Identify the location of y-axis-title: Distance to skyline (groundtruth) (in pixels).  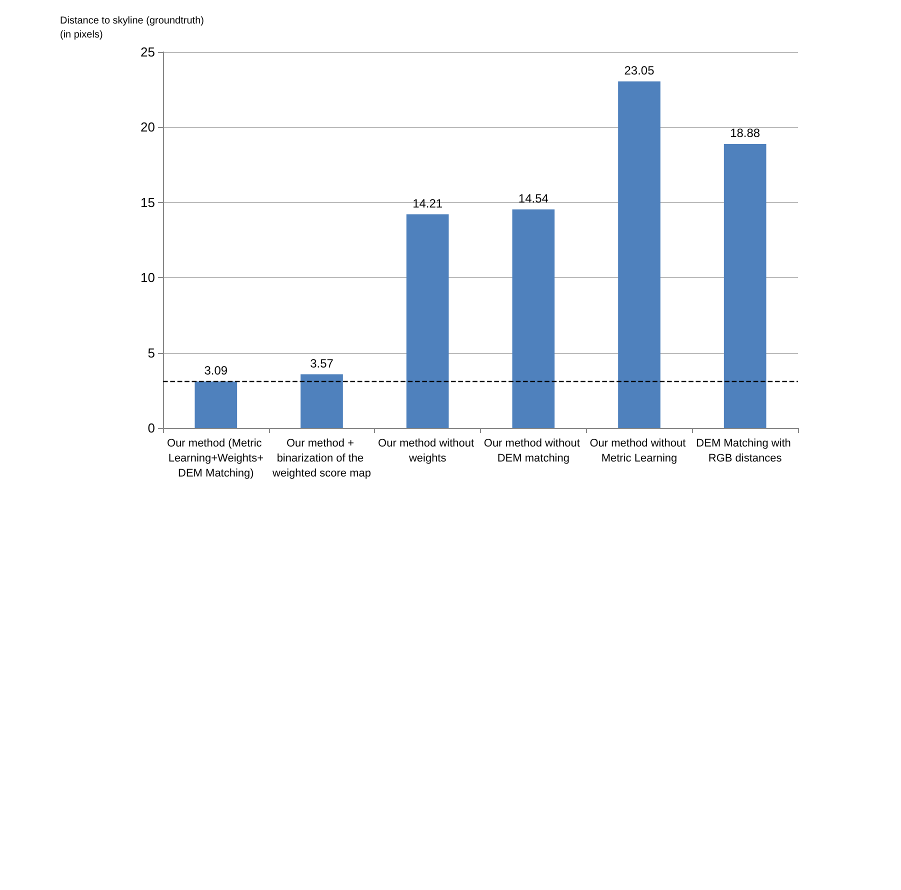
(132, 28).